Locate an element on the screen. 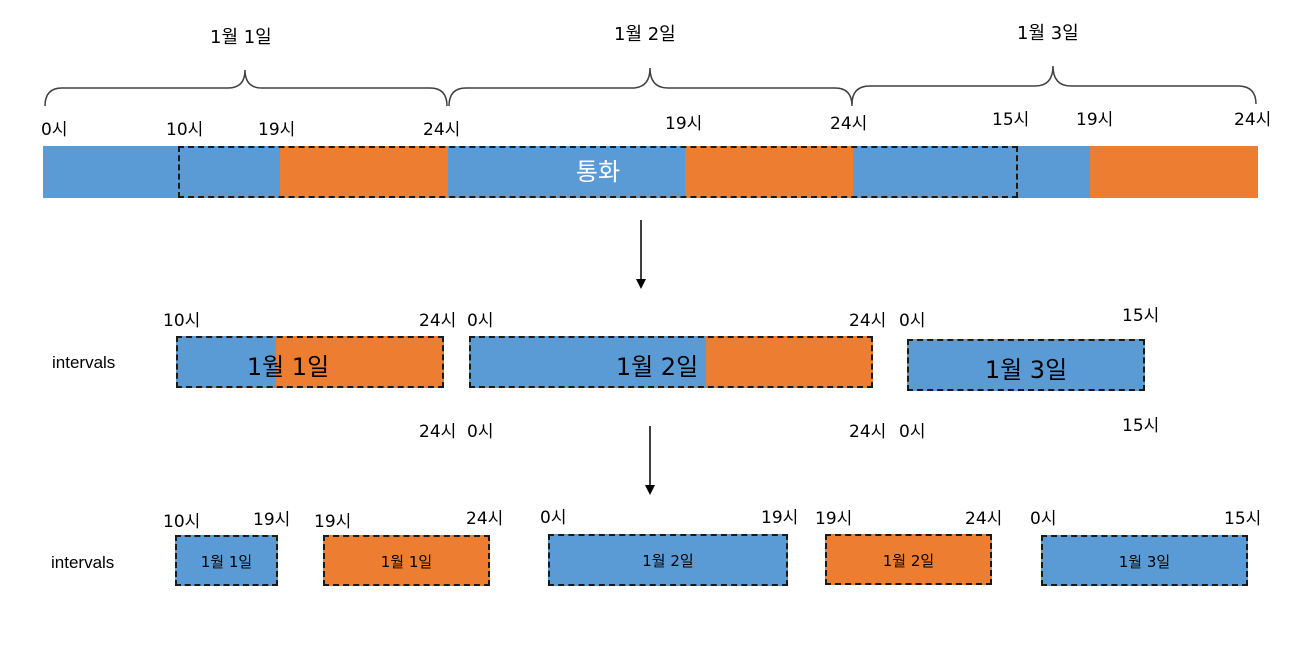 This screenshot has height=656, width=1313. timeline-day3-night-segment is located at coordinates (1174, 172).